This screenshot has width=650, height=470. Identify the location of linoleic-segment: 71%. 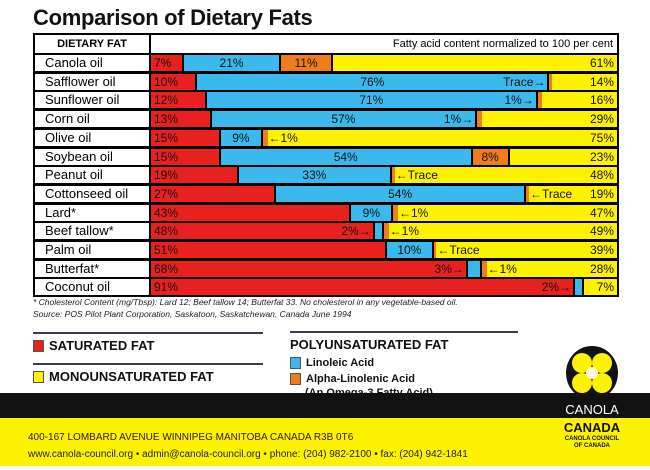
(371, 100).